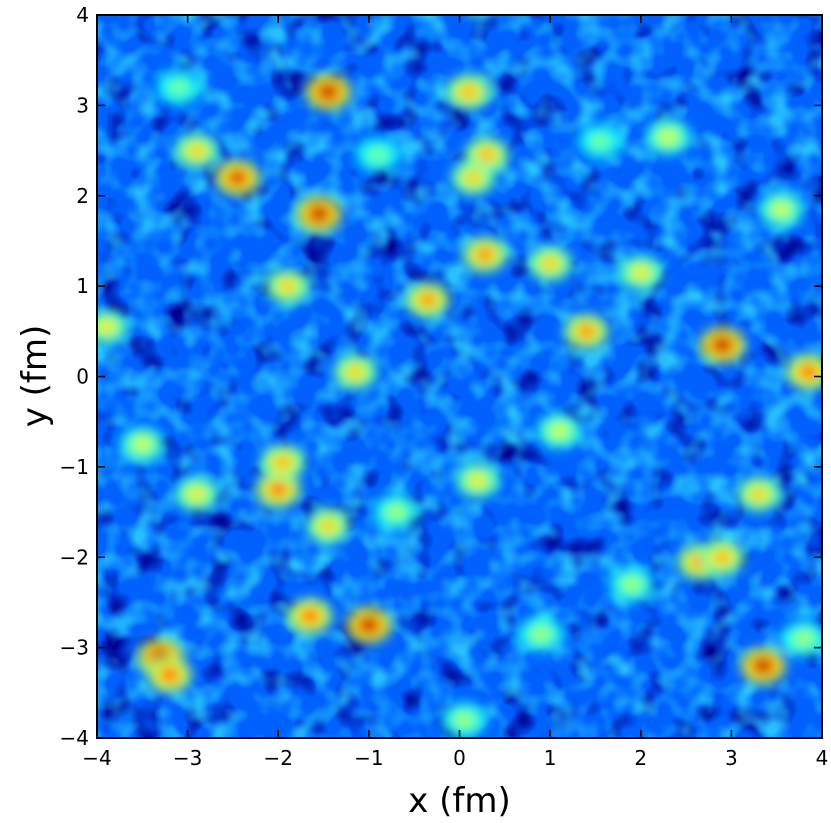  What do you see at coordinates (35, 376) in the screenshot?
I see `y-axis-label: y (fm)` at bounding box center [35, 376].